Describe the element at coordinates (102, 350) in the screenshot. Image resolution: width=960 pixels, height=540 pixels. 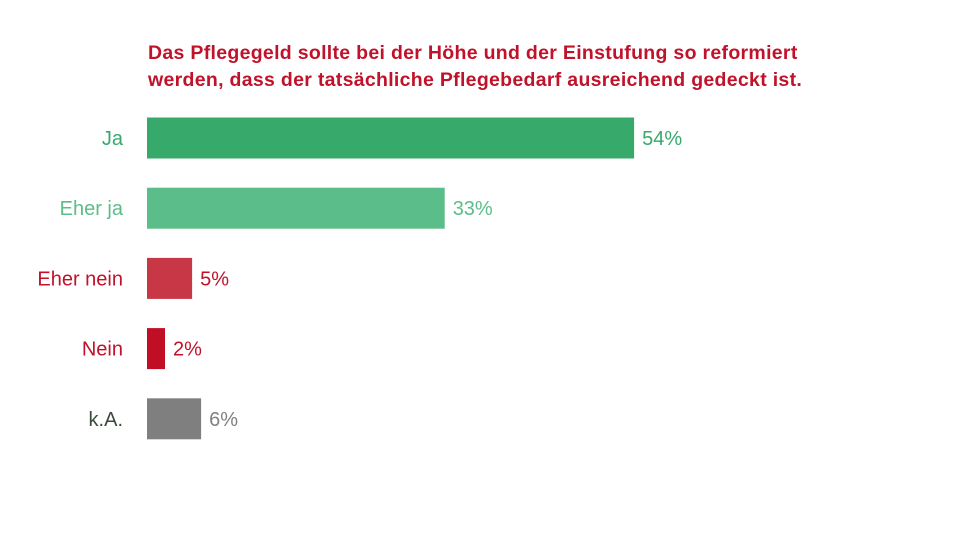
I see `category-label-3: Nein` at that location.